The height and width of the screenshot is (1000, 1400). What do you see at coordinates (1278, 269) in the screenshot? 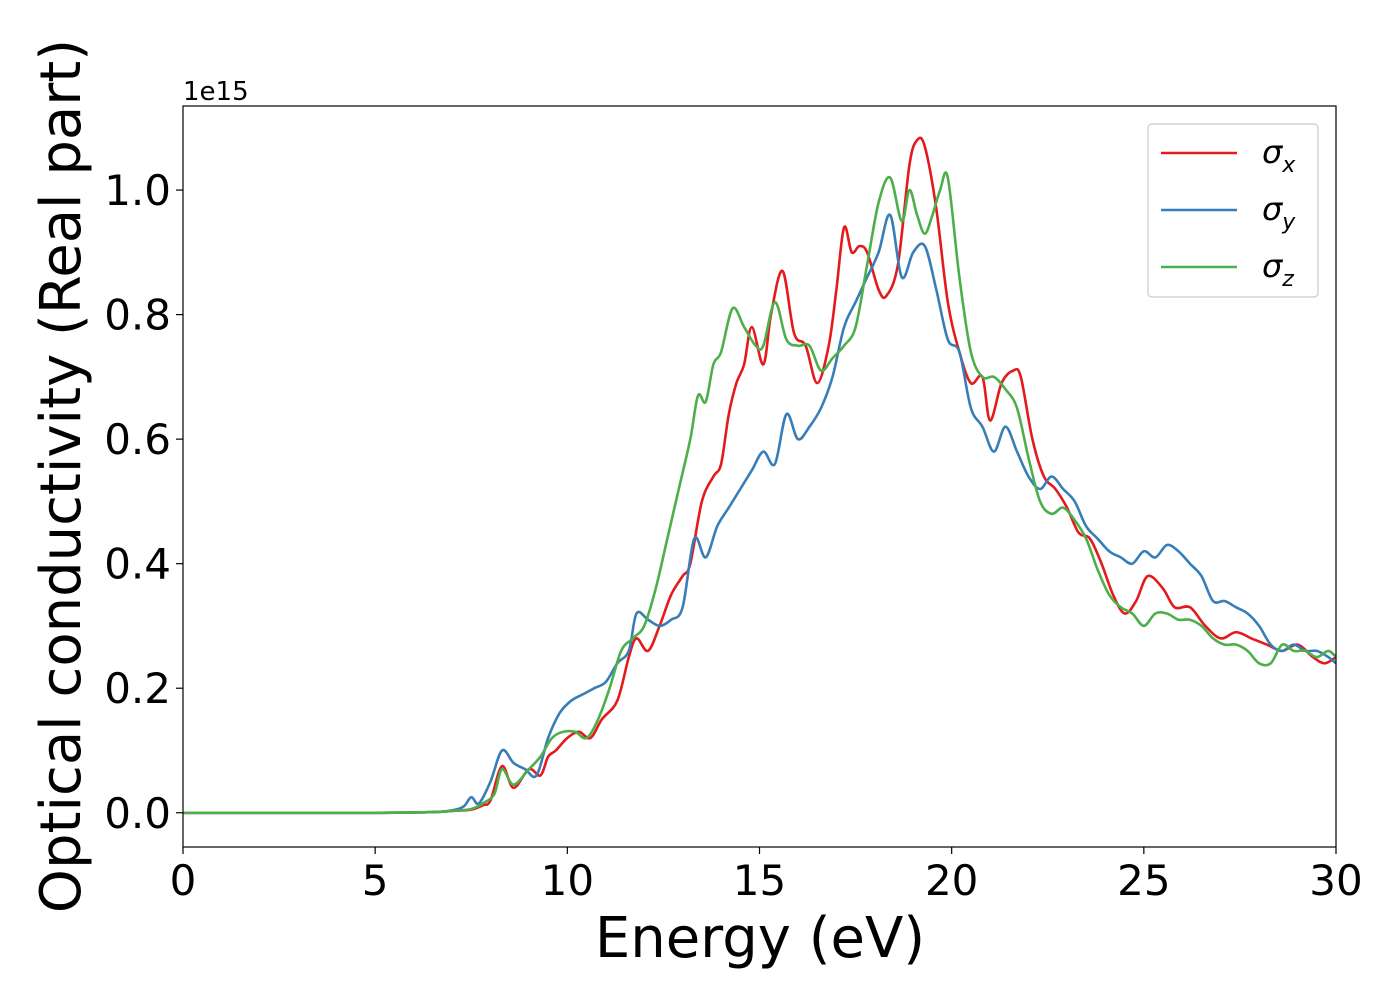
I see `legend-label-z: σz` at bounding box center [1278, 269].